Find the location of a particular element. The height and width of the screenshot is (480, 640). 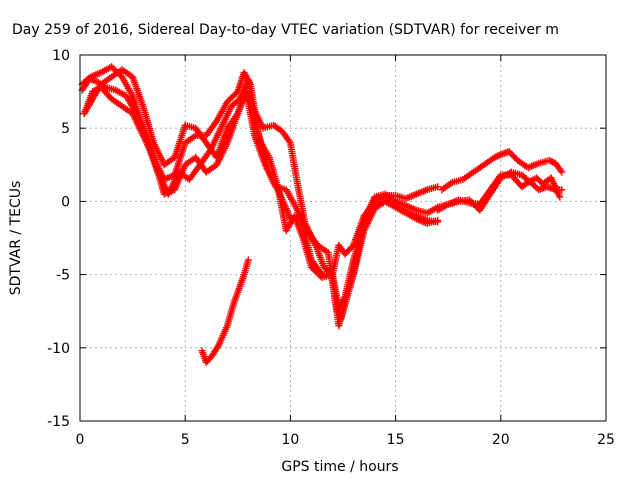

y-tick-label: -5 is located at coordinates (63, 276).